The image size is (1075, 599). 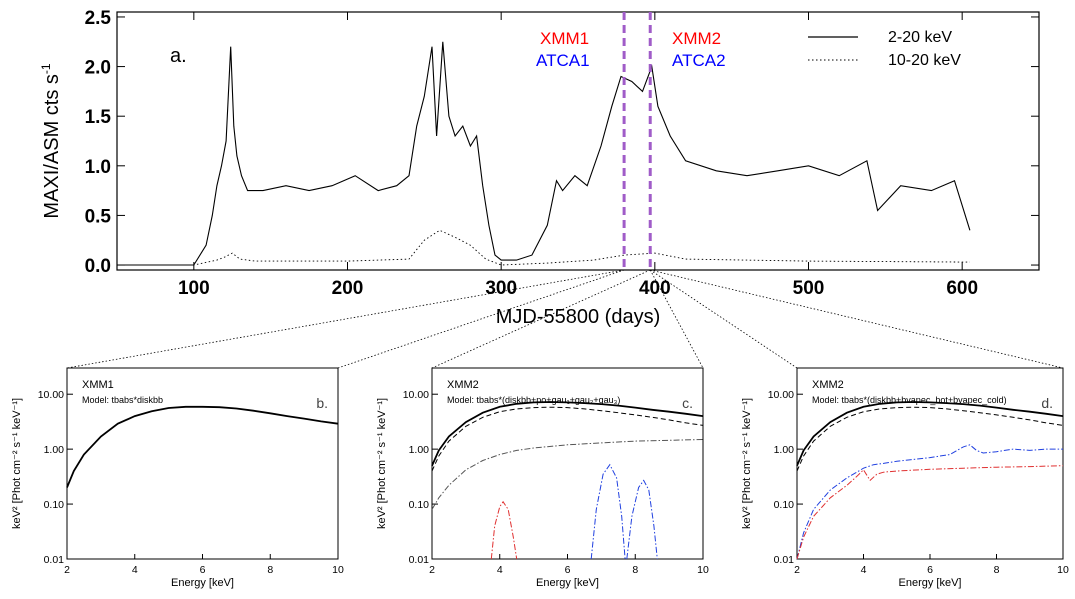 I want to click on model-expression: Model: tbabs*(diskbb+po+gau₁+gau₂+gau₃), so click(x=533, y=400).